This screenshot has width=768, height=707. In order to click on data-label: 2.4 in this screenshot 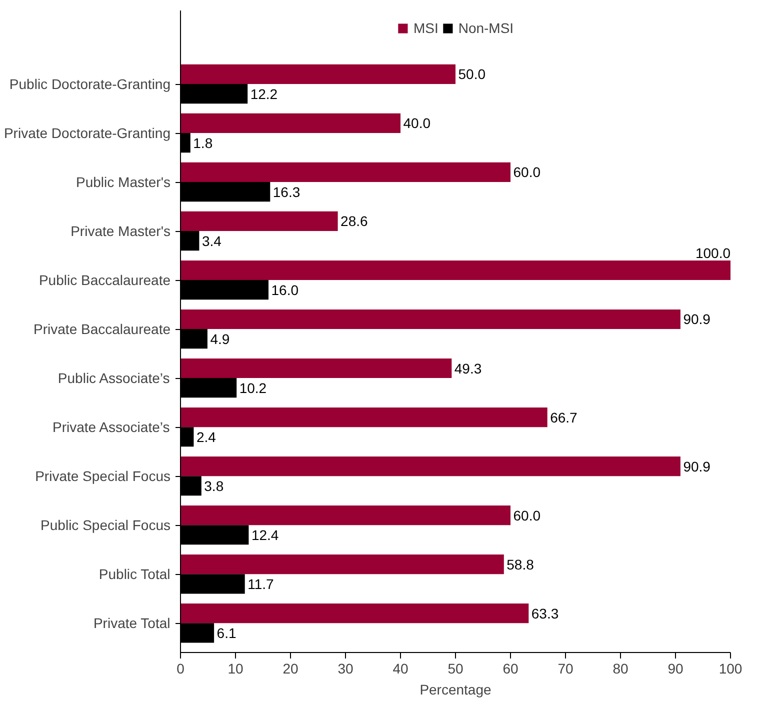, I will do `click(206, 436)`.